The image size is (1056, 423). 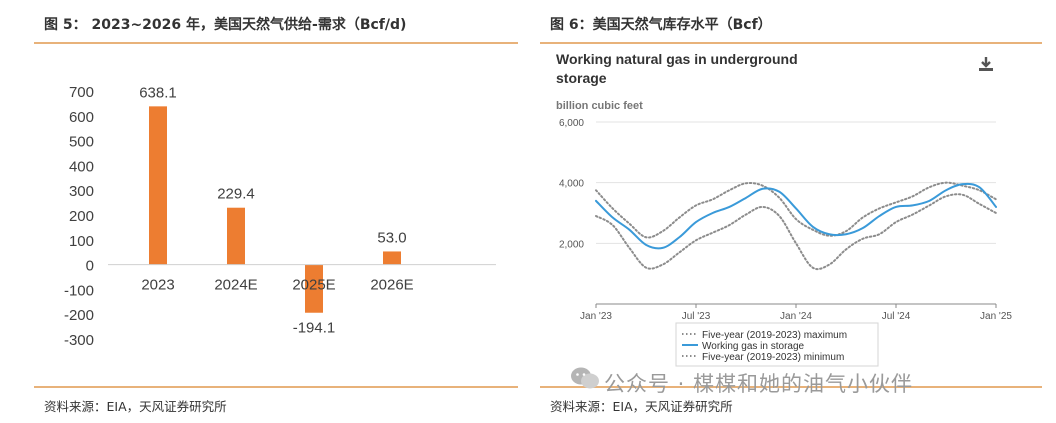 What do you see at coordinates (571, 184) in the screenshot?
I see `y-tick-label: 4,000` at bounding box center [571, 184].